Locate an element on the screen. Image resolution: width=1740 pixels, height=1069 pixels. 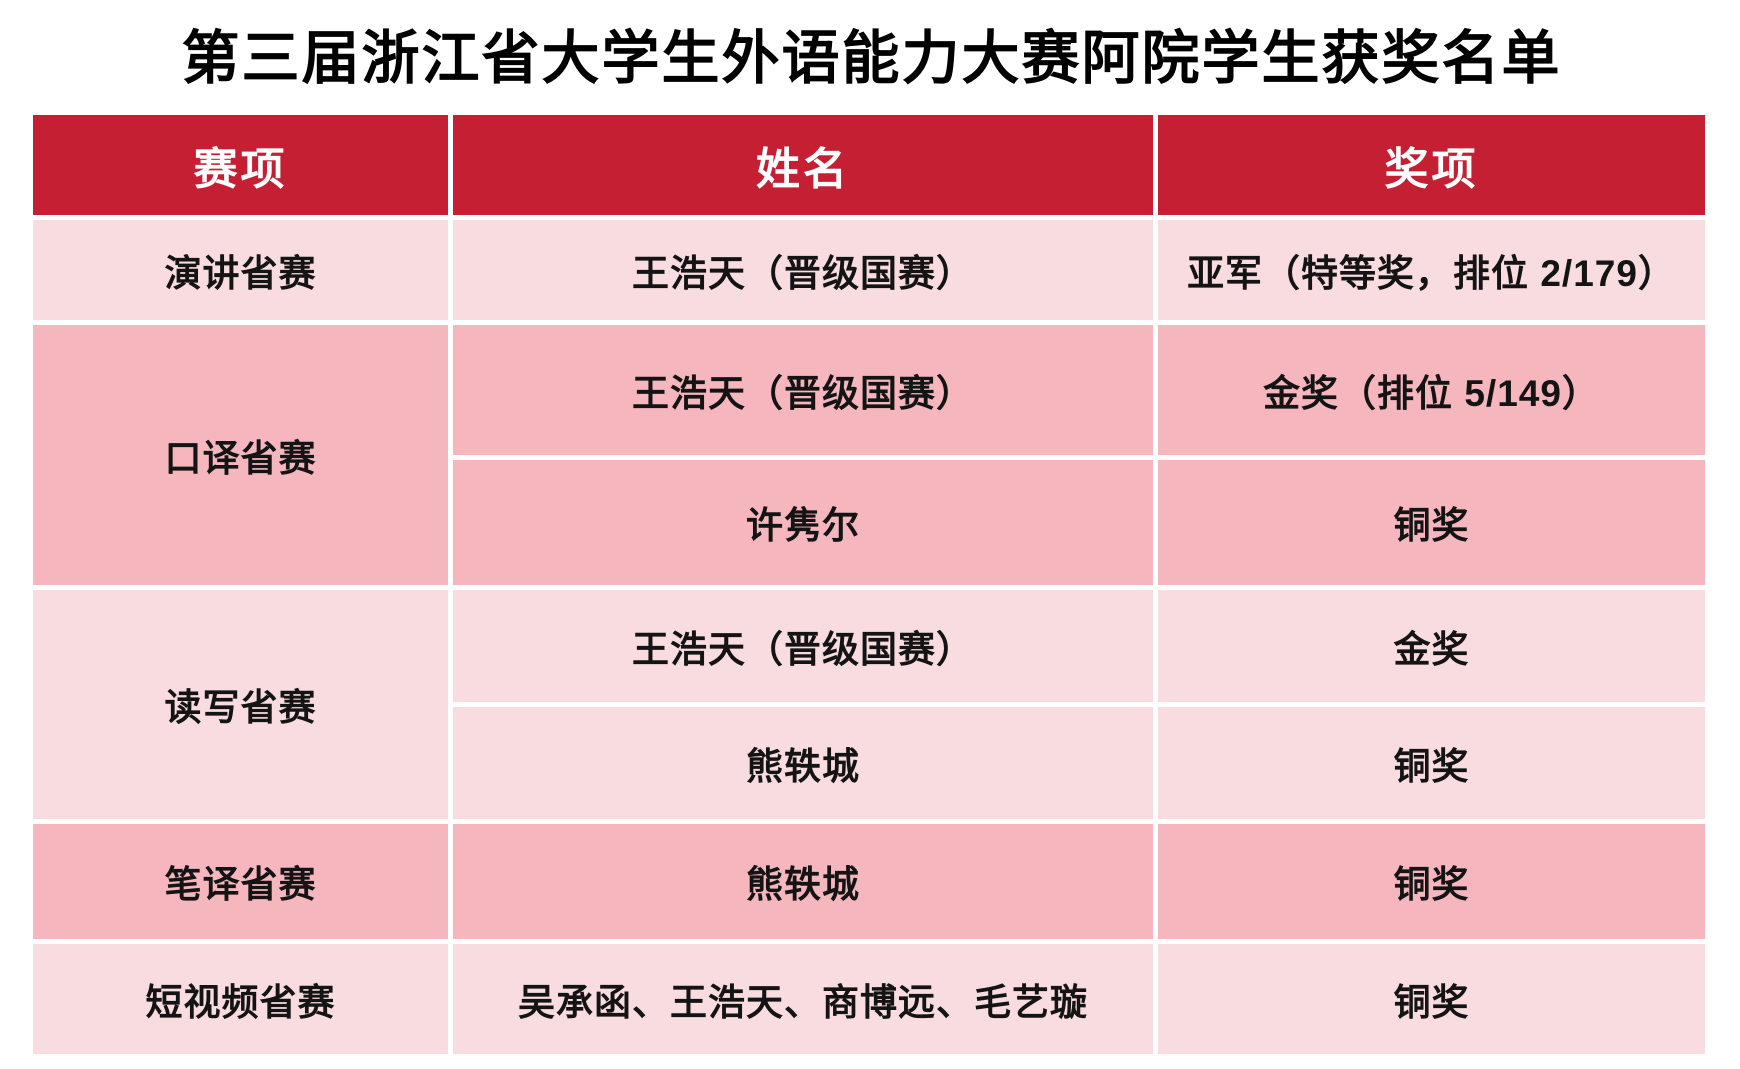
table-row: 笔译省赛 熊轶城 铜奖 is located at coordinates (869, 881).